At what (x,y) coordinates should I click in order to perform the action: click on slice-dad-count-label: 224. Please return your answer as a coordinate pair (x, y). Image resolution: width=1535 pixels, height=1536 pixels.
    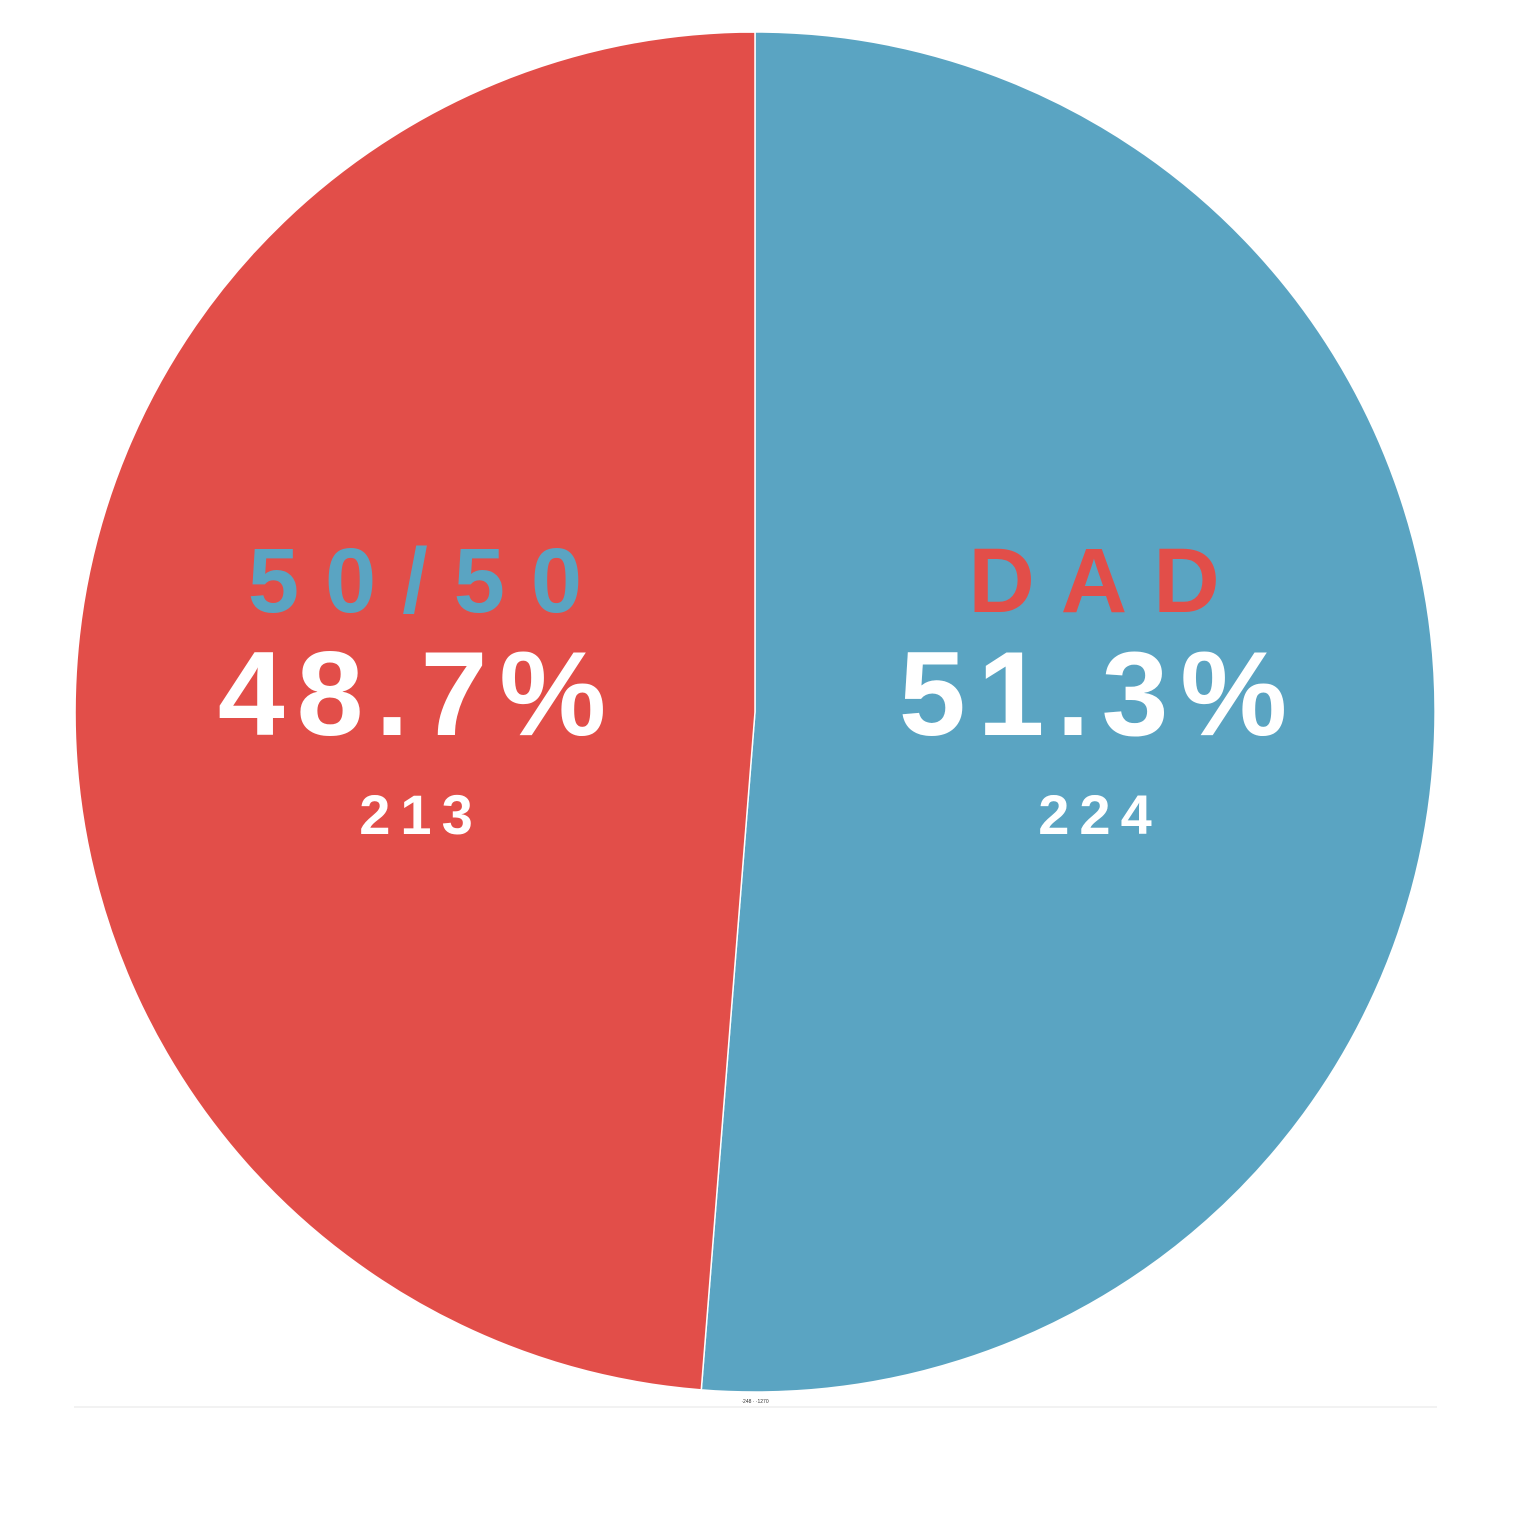
    Looking at the image, I should click on (1099, 814).